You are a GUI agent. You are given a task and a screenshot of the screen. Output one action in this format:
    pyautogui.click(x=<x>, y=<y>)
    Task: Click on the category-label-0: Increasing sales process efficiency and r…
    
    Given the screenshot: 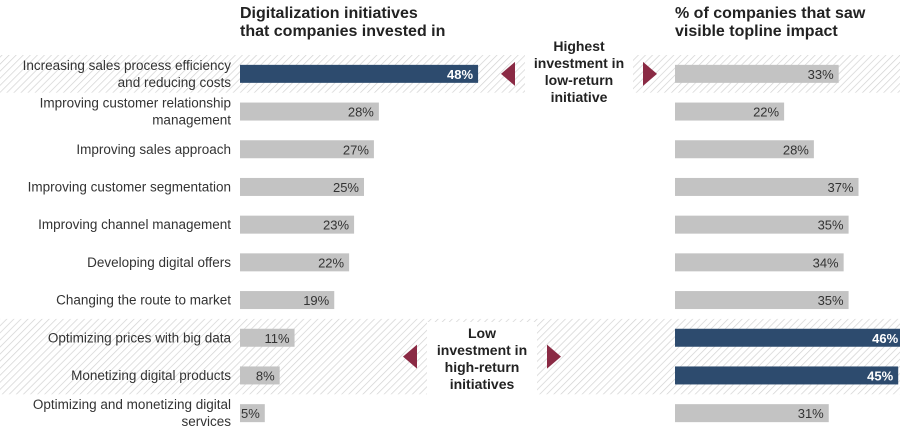 What is the action you would take?
    pyautogui.click(x=127, y=74)
    